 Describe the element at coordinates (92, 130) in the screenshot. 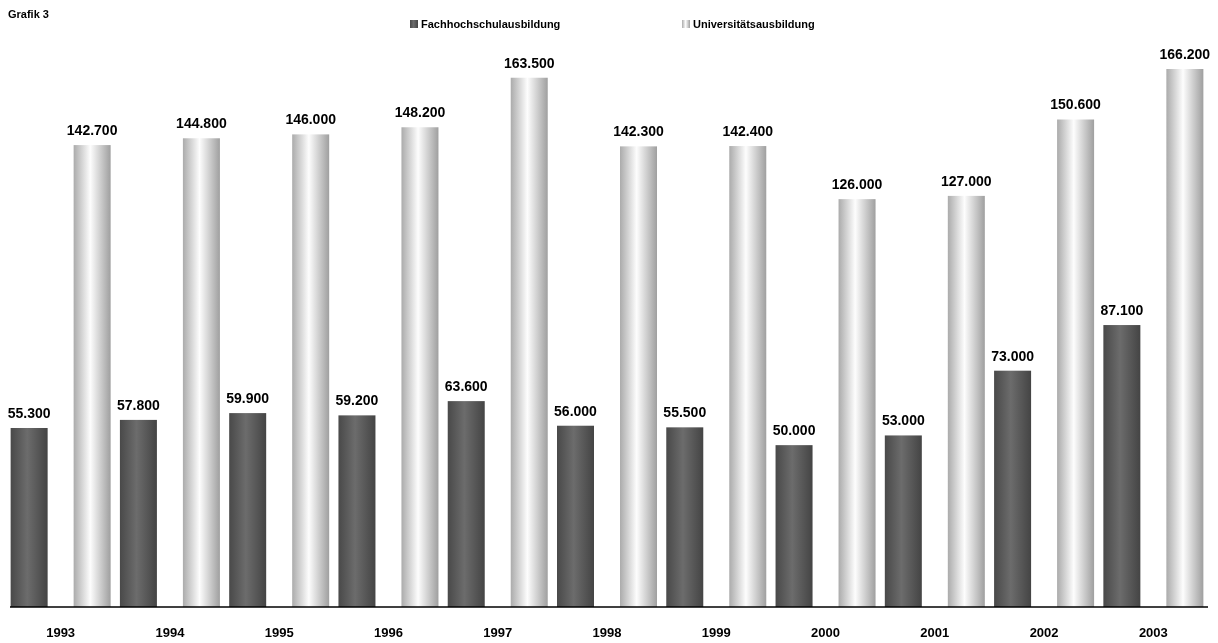

I see `data-label: 142.700` at that location.